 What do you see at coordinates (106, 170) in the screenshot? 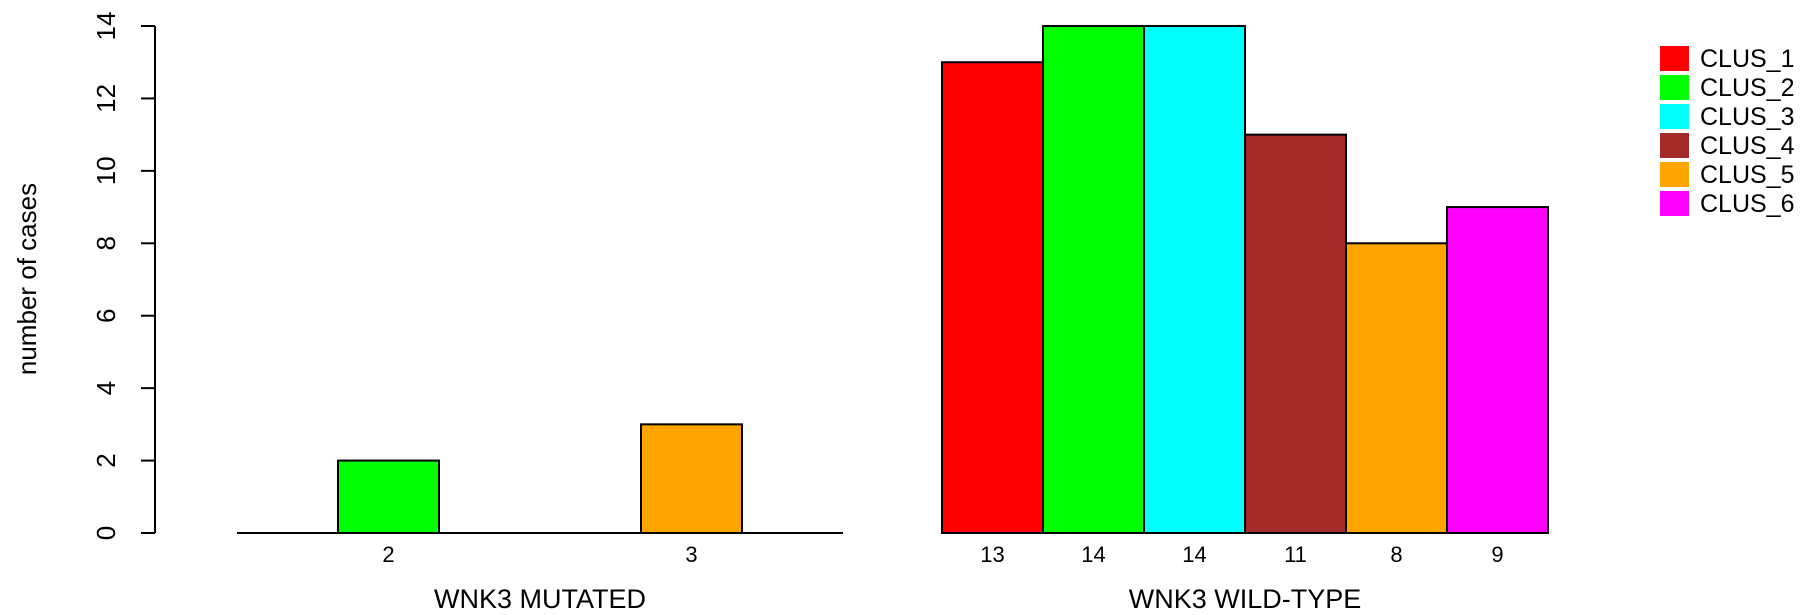
I see `y-tick-label: 10` at bounding box center [106, 170].